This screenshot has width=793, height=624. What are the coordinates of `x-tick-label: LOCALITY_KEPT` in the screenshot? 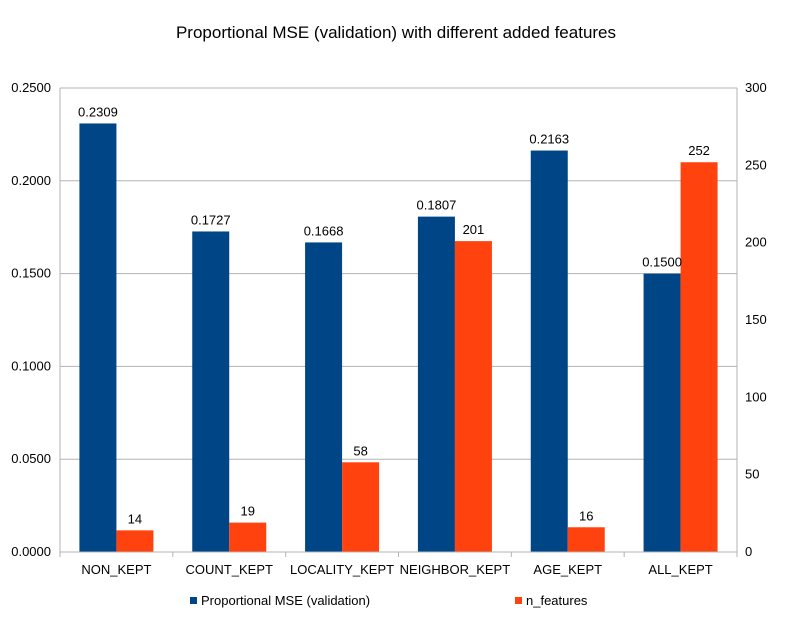 It's located at (342, 569).